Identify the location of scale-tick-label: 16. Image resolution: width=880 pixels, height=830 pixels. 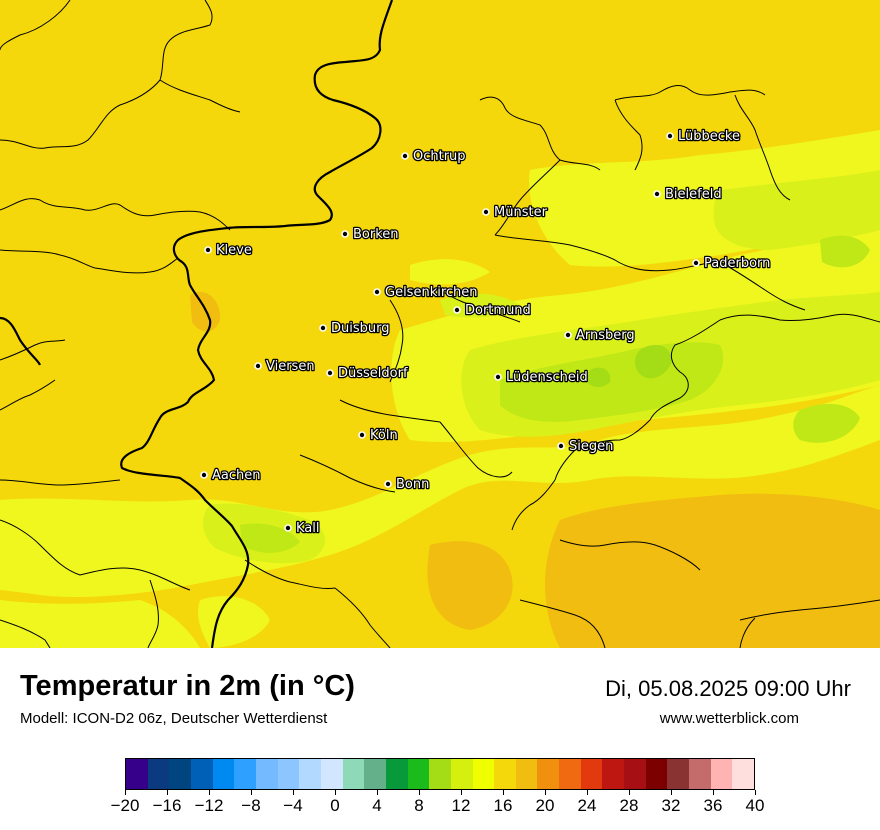
(503, 805).